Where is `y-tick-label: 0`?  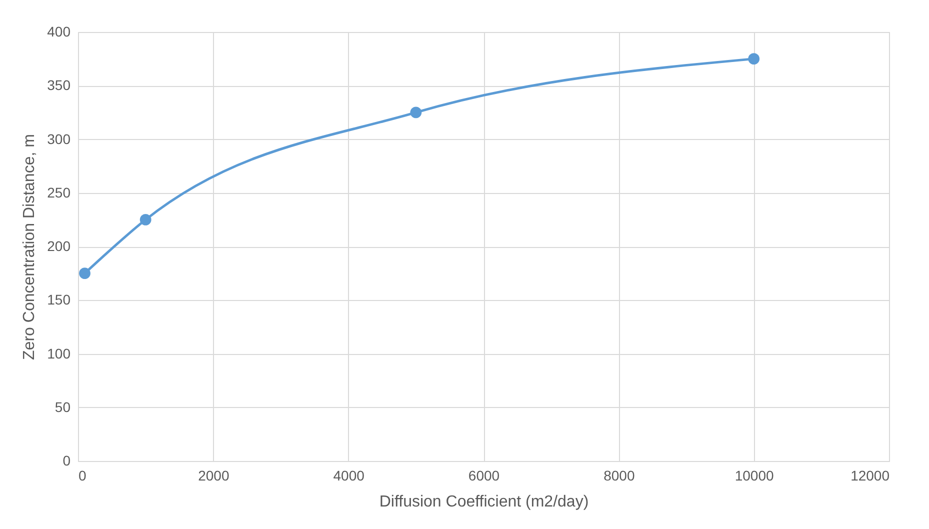 y-tick-label: 0 is located at coordinates (66, 460).